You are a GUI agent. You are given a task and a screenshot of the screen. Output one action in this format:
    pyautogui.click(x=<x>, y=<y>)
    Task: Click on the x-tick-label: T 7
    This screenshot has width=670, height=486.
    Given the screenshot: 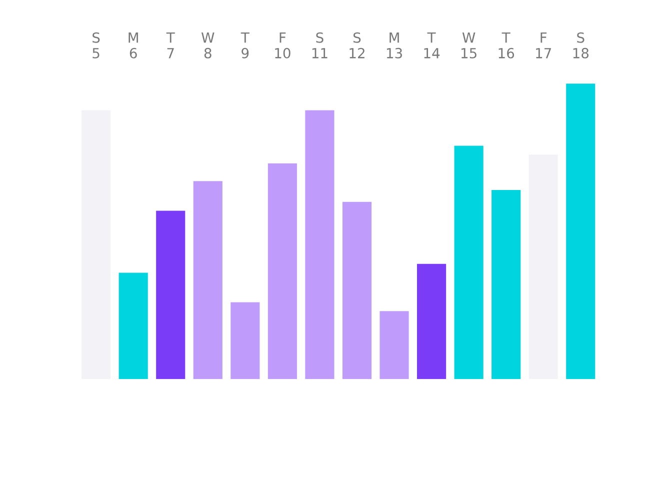 What is the action you would take?
    pyautogui.click(x=170, y=45)
    